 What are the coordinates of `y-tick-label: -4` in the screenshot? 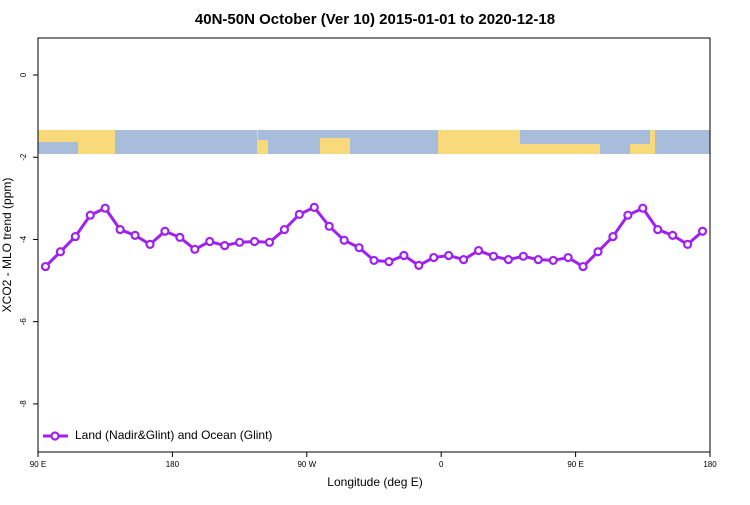 It's located at (23, 239).